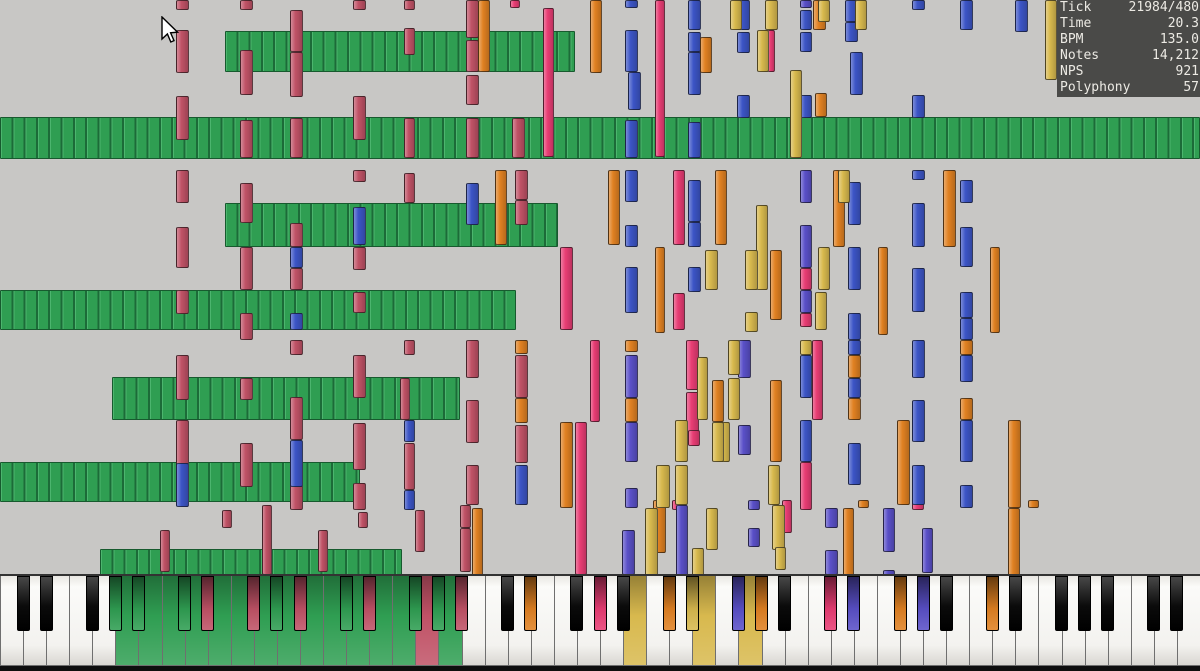  Describe the element at coordinates (1080, 56) in the screenshot. I see `stat-label: Notes` at that location.